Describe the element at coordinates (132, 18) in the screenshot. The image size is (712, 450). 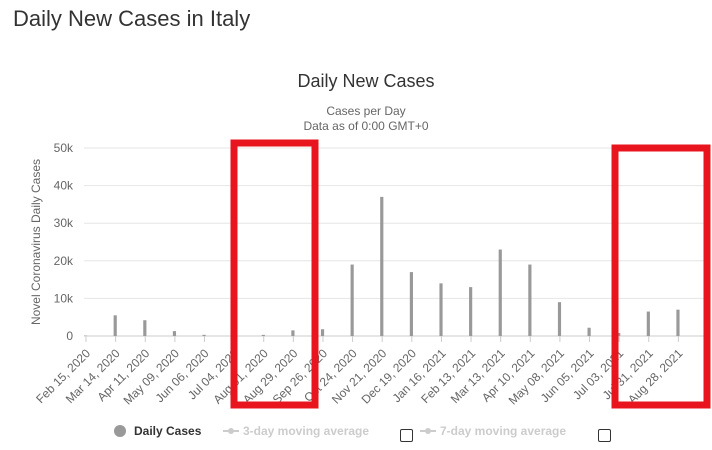
I see `page-title: Daily New Cases in Italy` at that location.